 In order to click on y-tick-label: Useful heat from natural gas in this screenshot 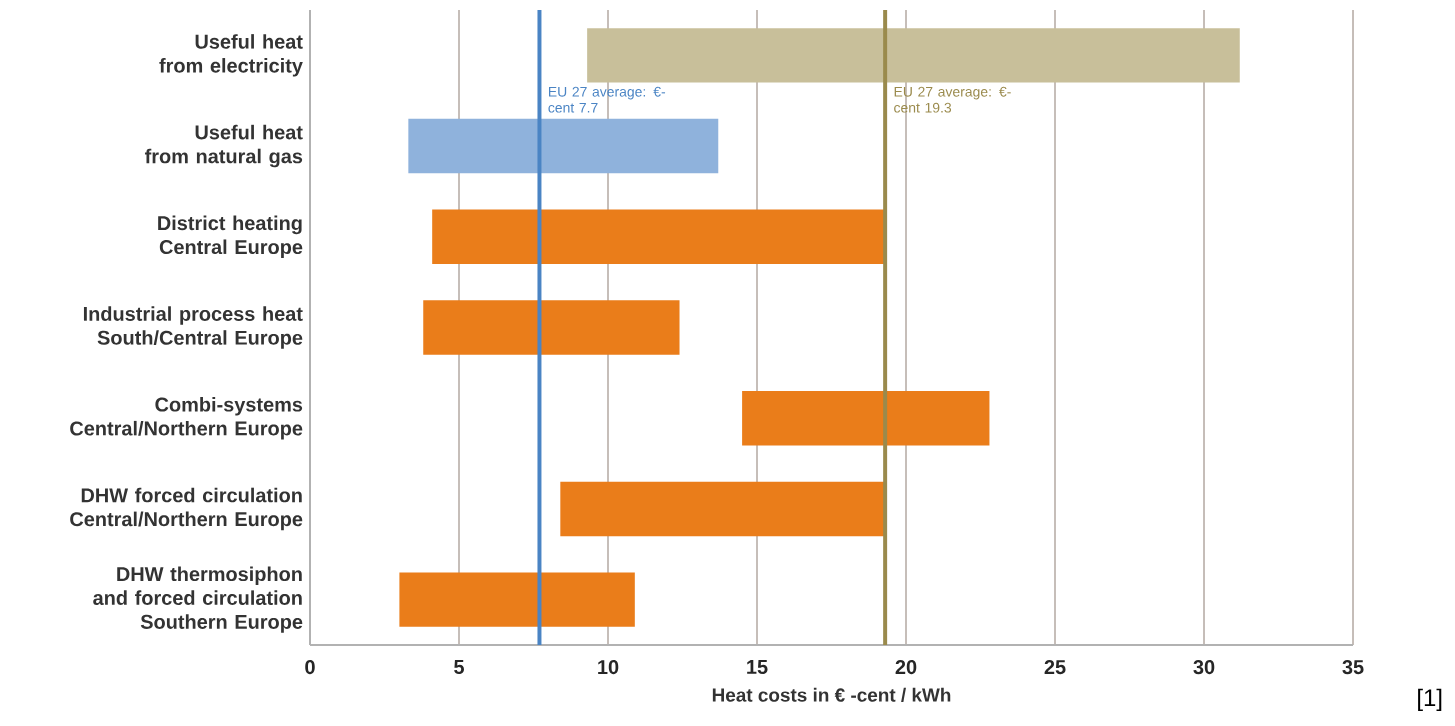, I will do `click(223, 146)`.